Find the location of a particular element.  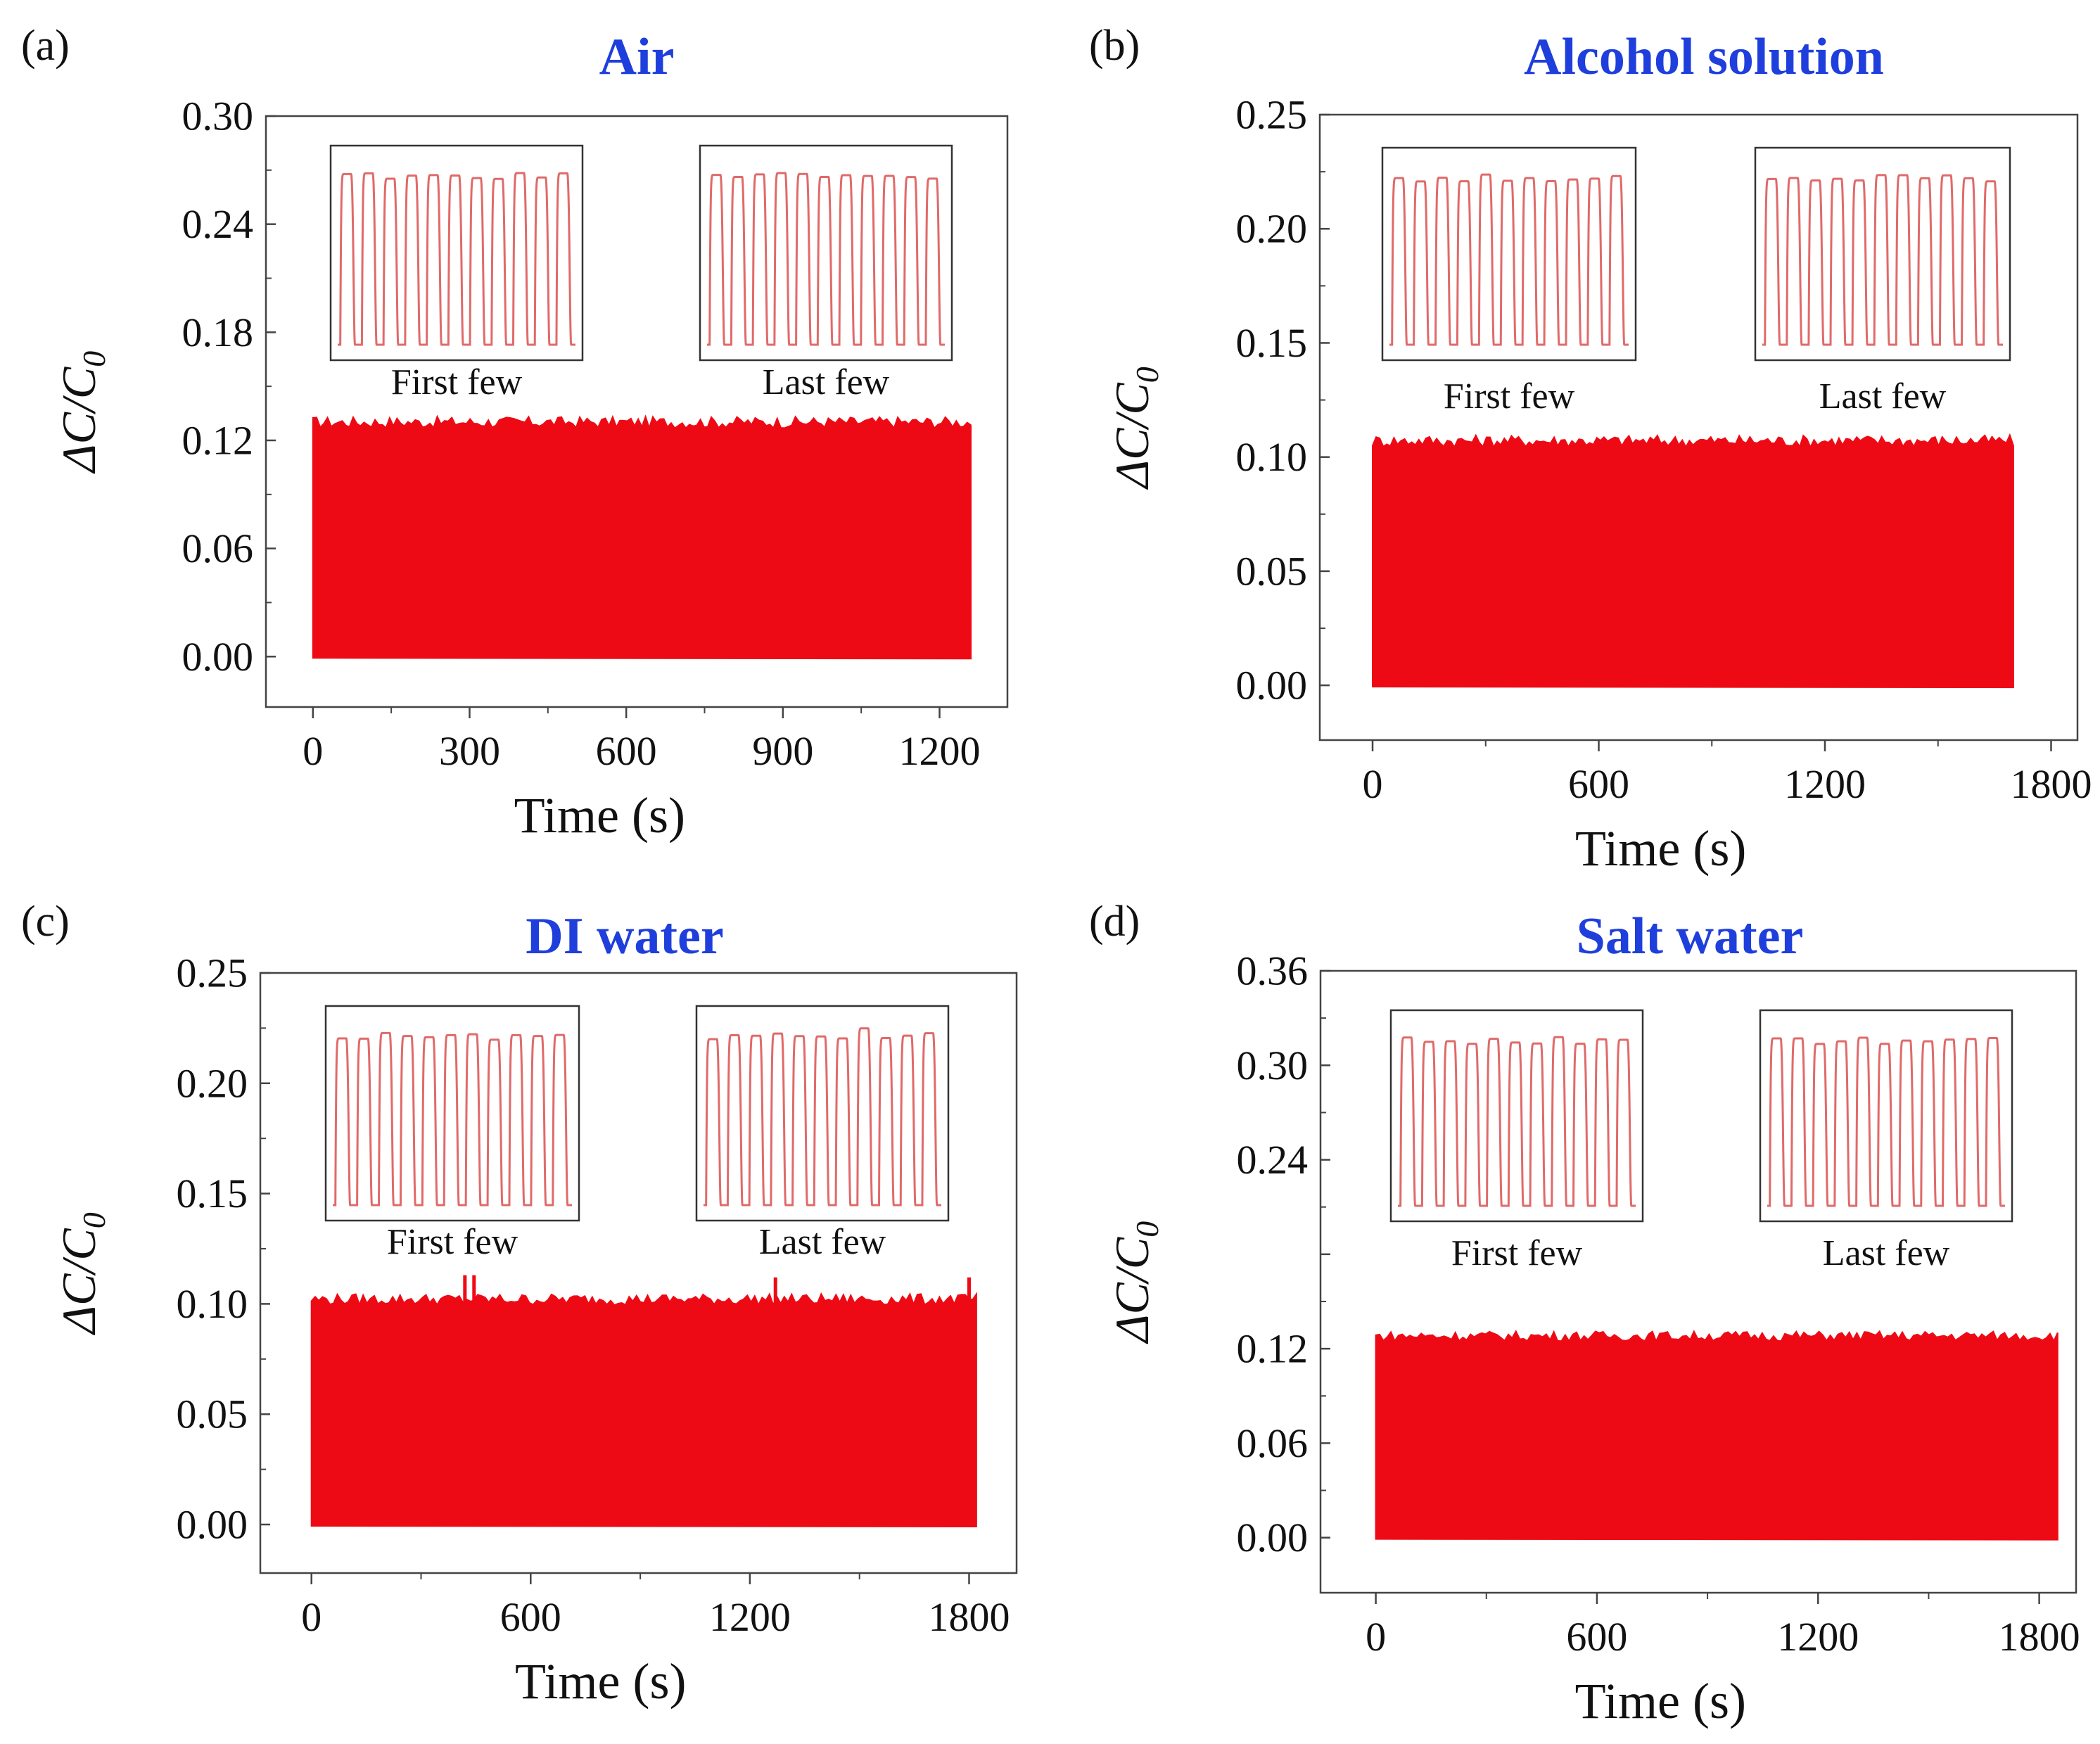

panel-label: (b) is located at coordinates (1115, 46).